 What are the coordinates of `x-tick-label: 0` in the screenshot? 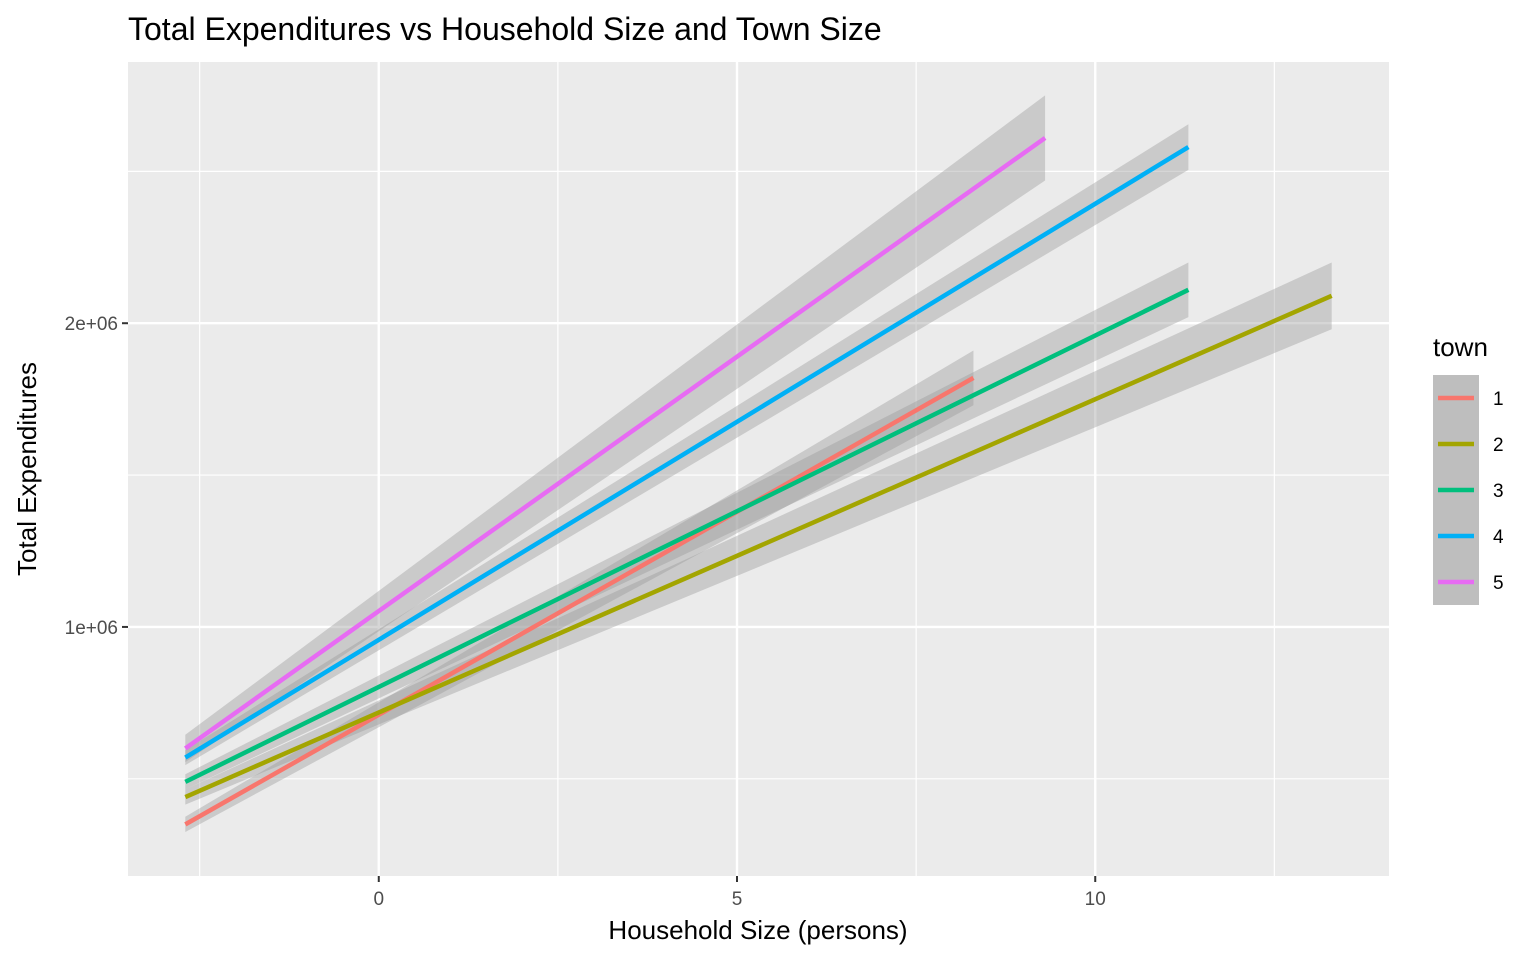 It's located at (378, 899).